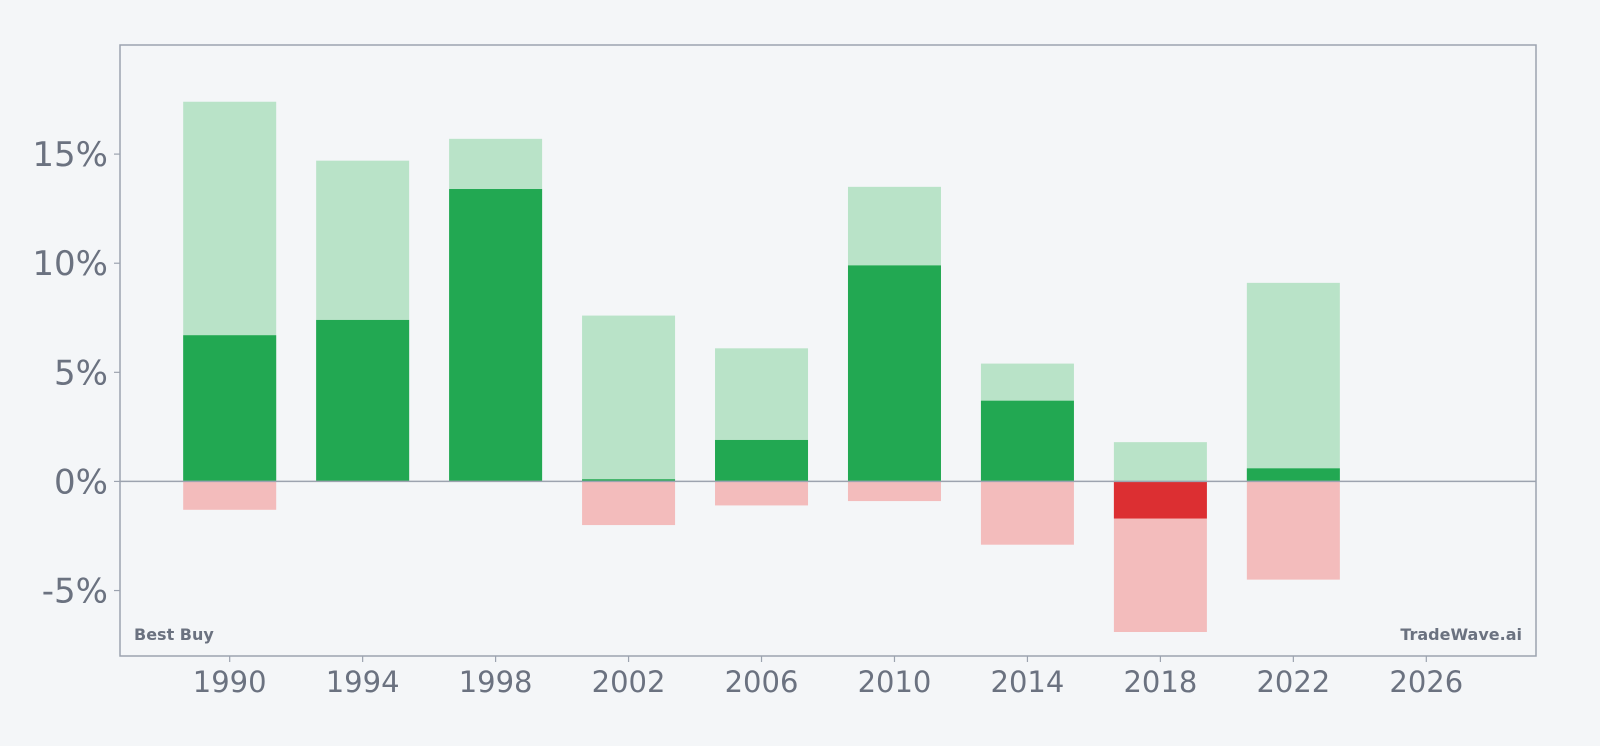 The height and width of the screenshot is (746, 1600). Describe the element at coordinates (230, 495) in the screenshot. I see `range-bar-down-1990` at that location.